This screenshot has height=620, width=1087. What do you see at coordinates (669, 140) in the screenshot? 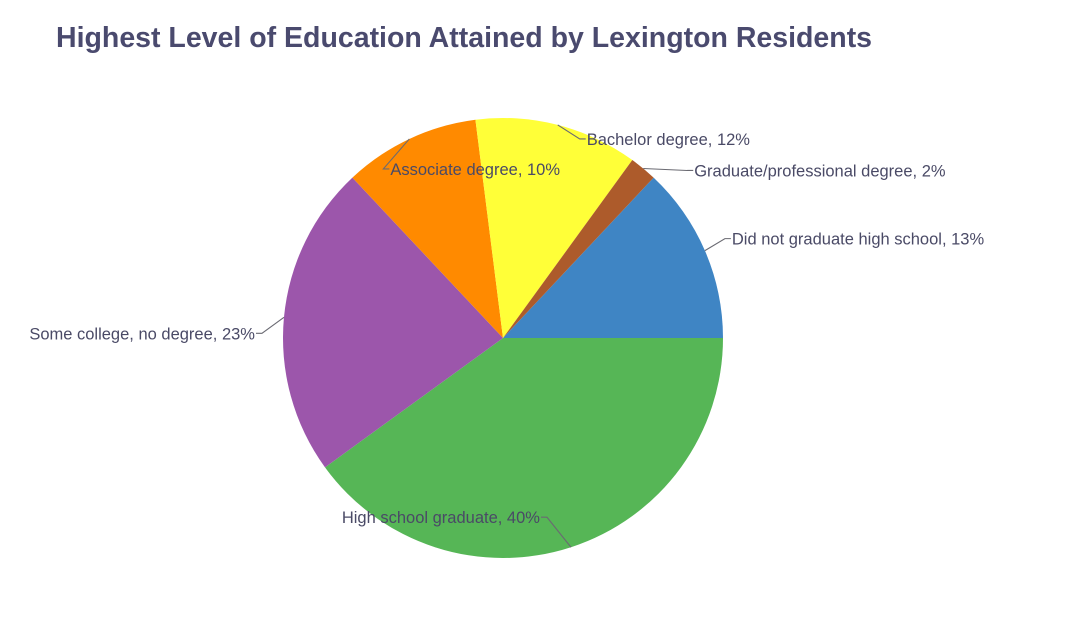
I see `slice-label-bachelor-degree: Bachelor degree, 12%` at bounding box center [669, 140].